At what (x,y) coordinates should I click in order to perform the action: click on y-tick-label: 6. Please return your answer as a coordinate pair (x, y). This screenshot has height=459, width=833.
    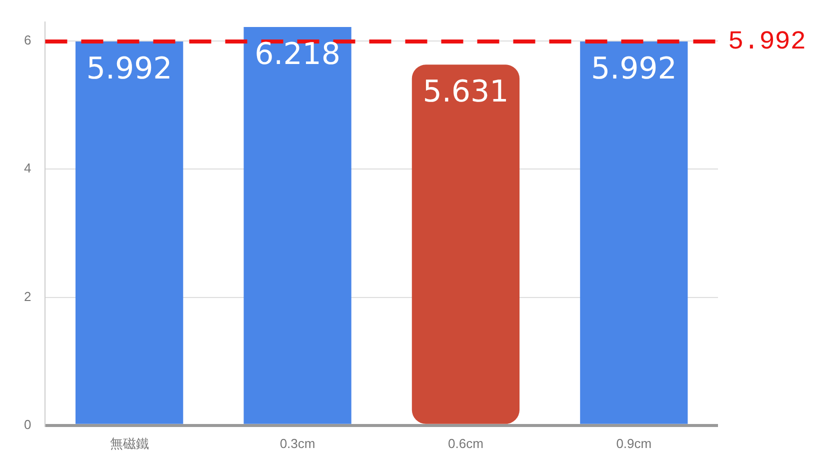
    Looking at the image, I should click on (28, 40).